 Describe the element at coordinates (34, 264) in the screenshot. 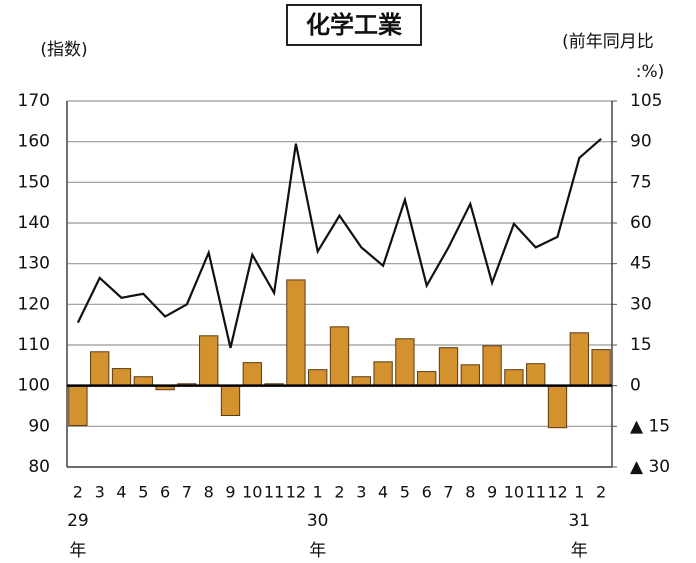

I see `y-tick-label: 130` at that location.